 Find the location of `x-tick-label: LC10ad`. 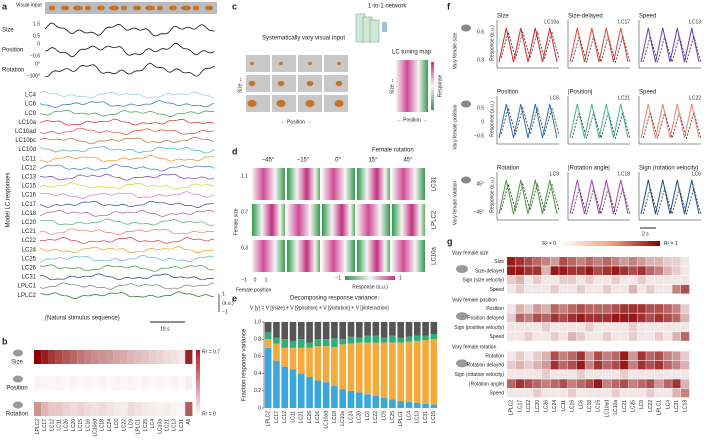

x-tick-label: LC10ad is located at coordinates (326, 420).